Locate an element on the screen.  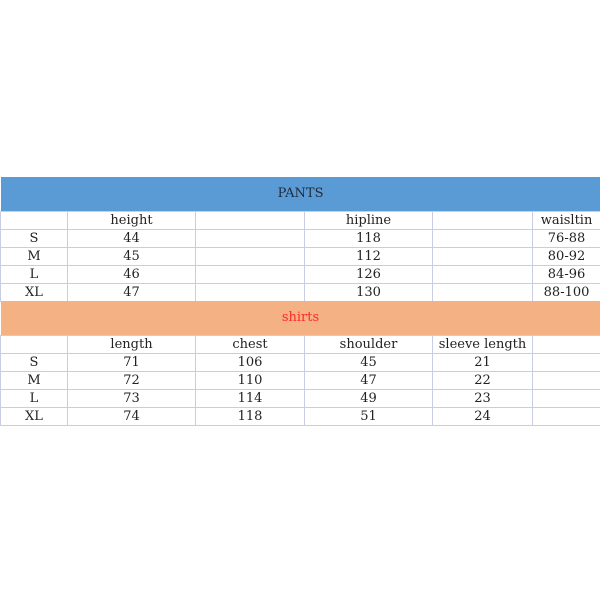
table-cell: 23 is located at coordinates (482, 398).